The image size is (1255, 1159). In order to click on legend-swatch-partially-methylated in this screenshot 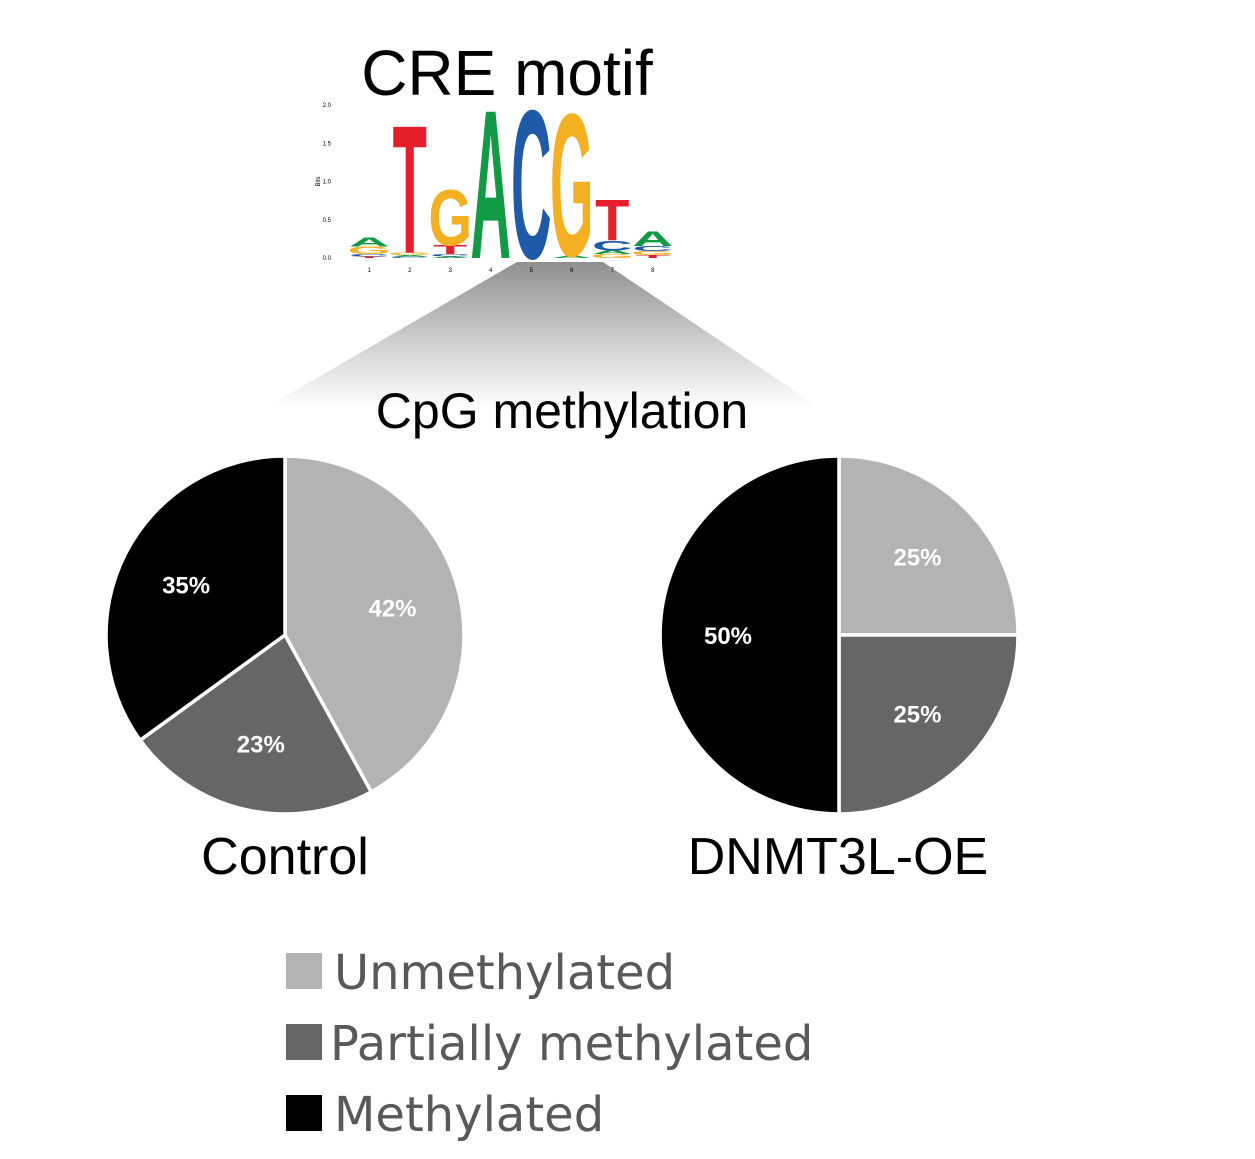, I will do `click(304, 1042)`.